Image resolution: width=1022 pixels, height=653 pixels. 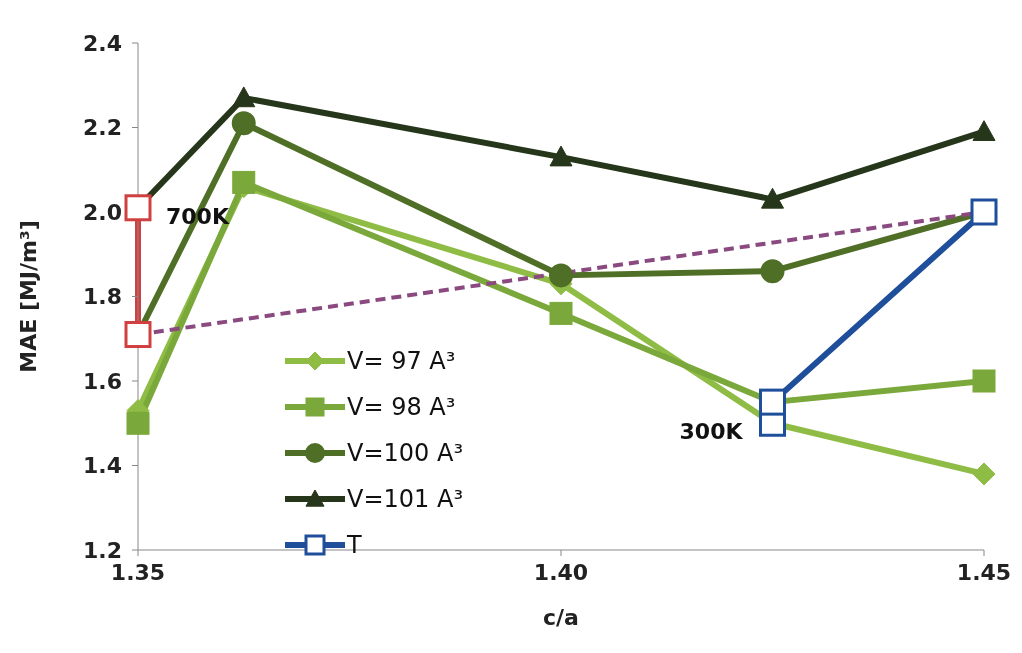 I want to click on y-axis-title: MAE [MJ/m³], so click(x=28, y=296).